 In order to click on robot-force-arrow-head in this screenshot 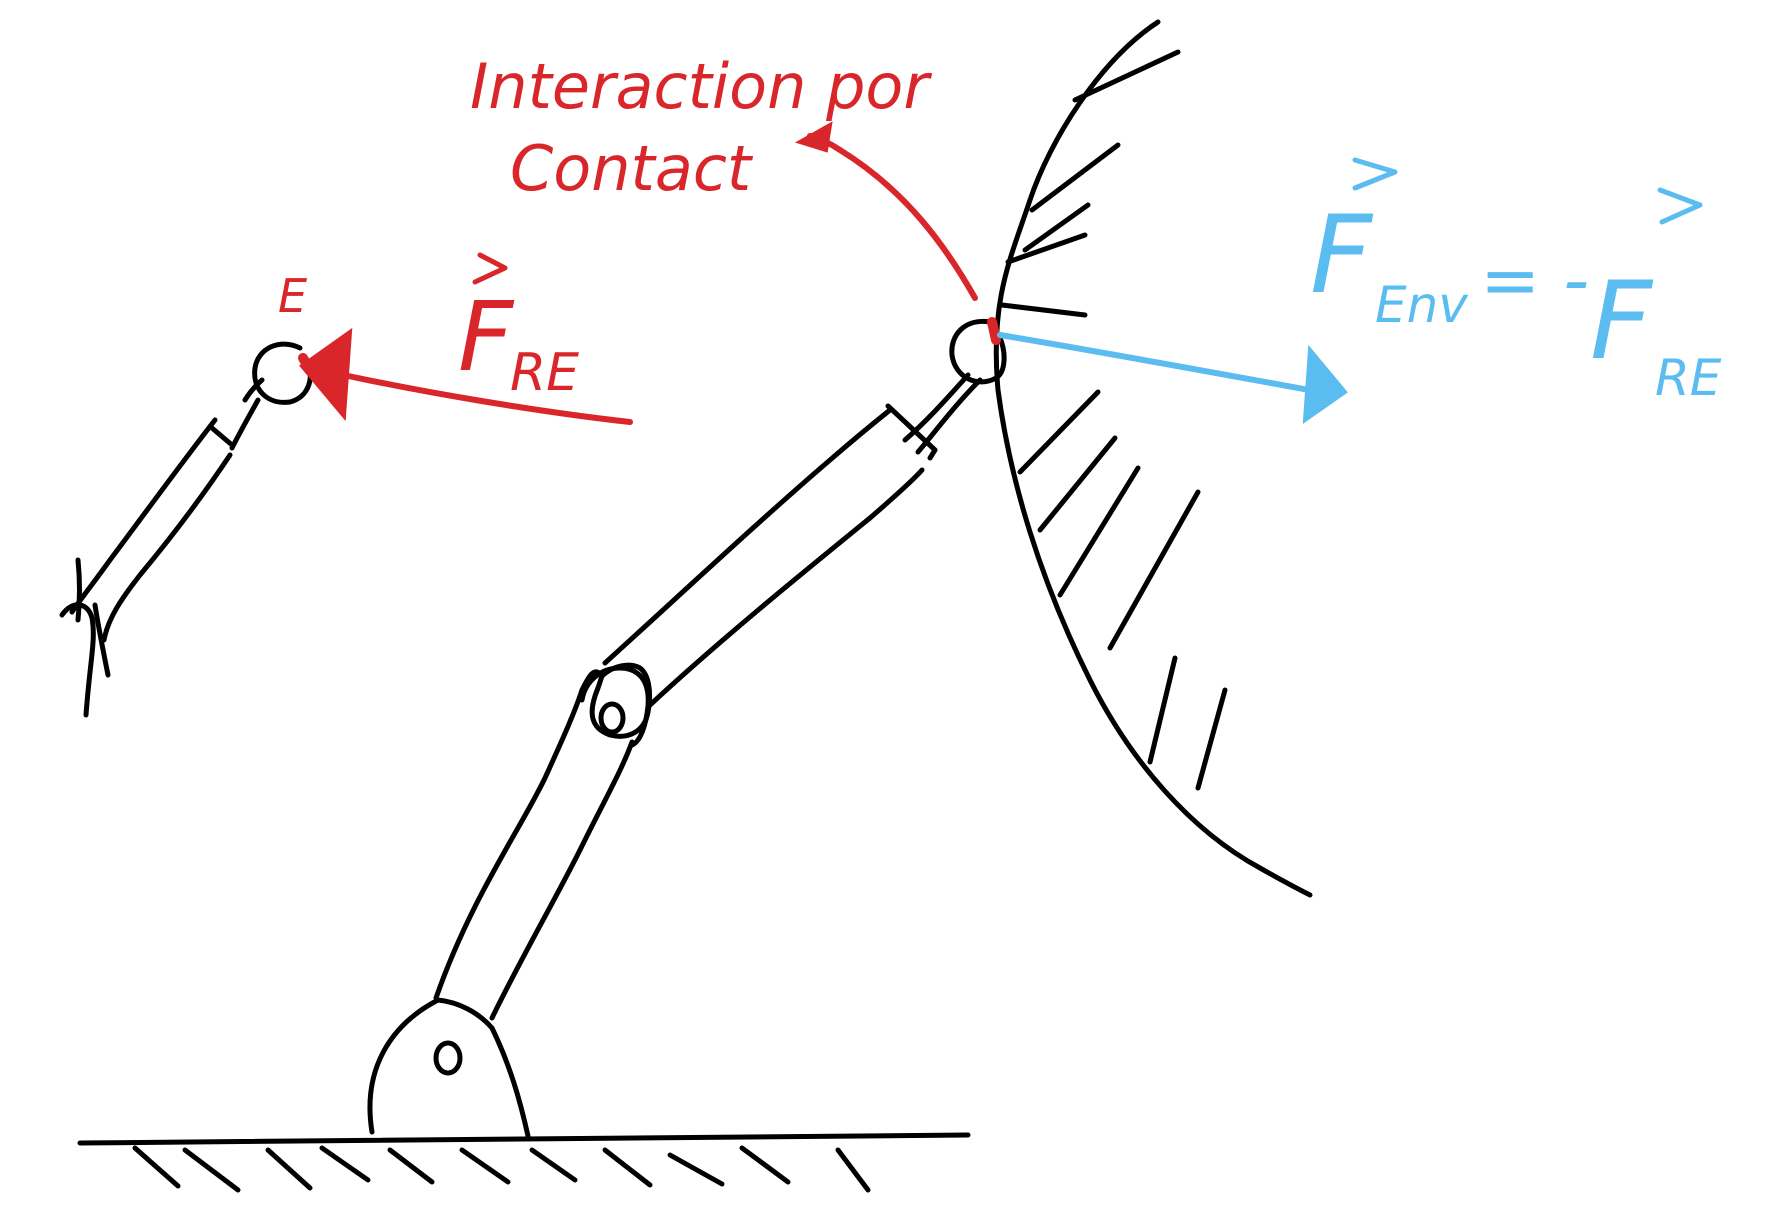, I will do `click(326, 374)`.